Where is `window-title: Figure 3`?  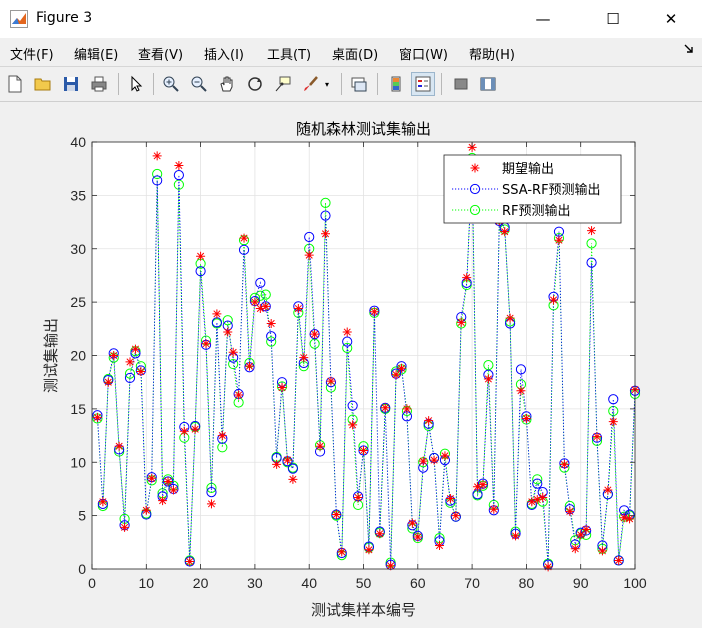
window-title: Figure 3 is located at coordinates (64, 18).